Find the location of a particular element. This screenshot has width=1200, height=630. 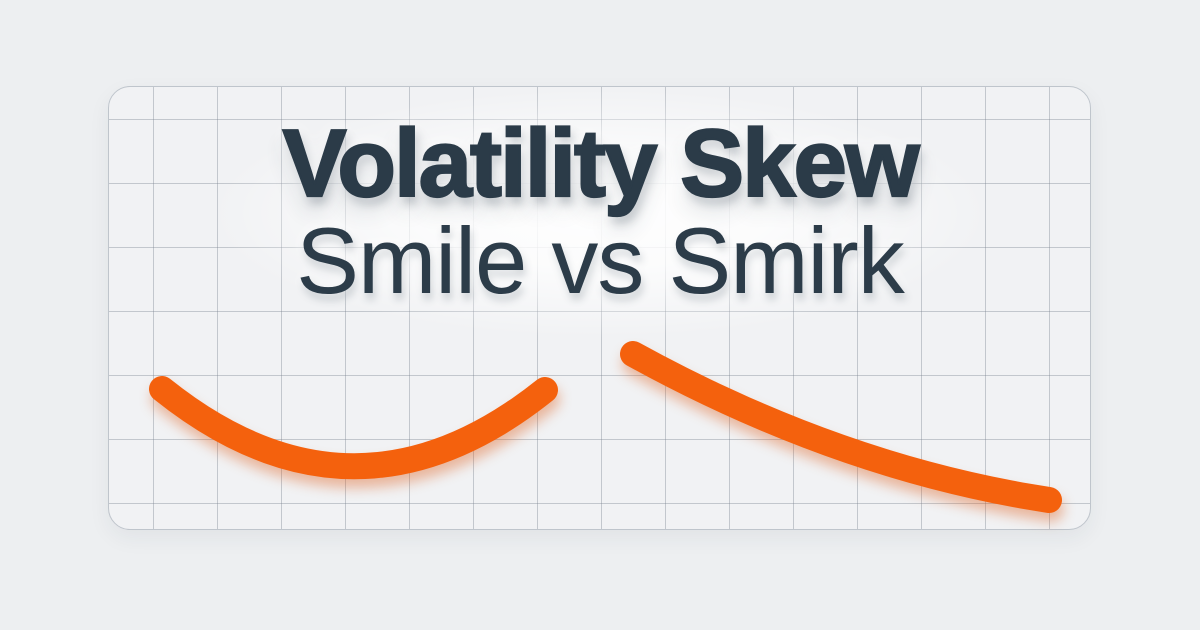

page-title: Volatility Skew is located at coordinates (600, 163).